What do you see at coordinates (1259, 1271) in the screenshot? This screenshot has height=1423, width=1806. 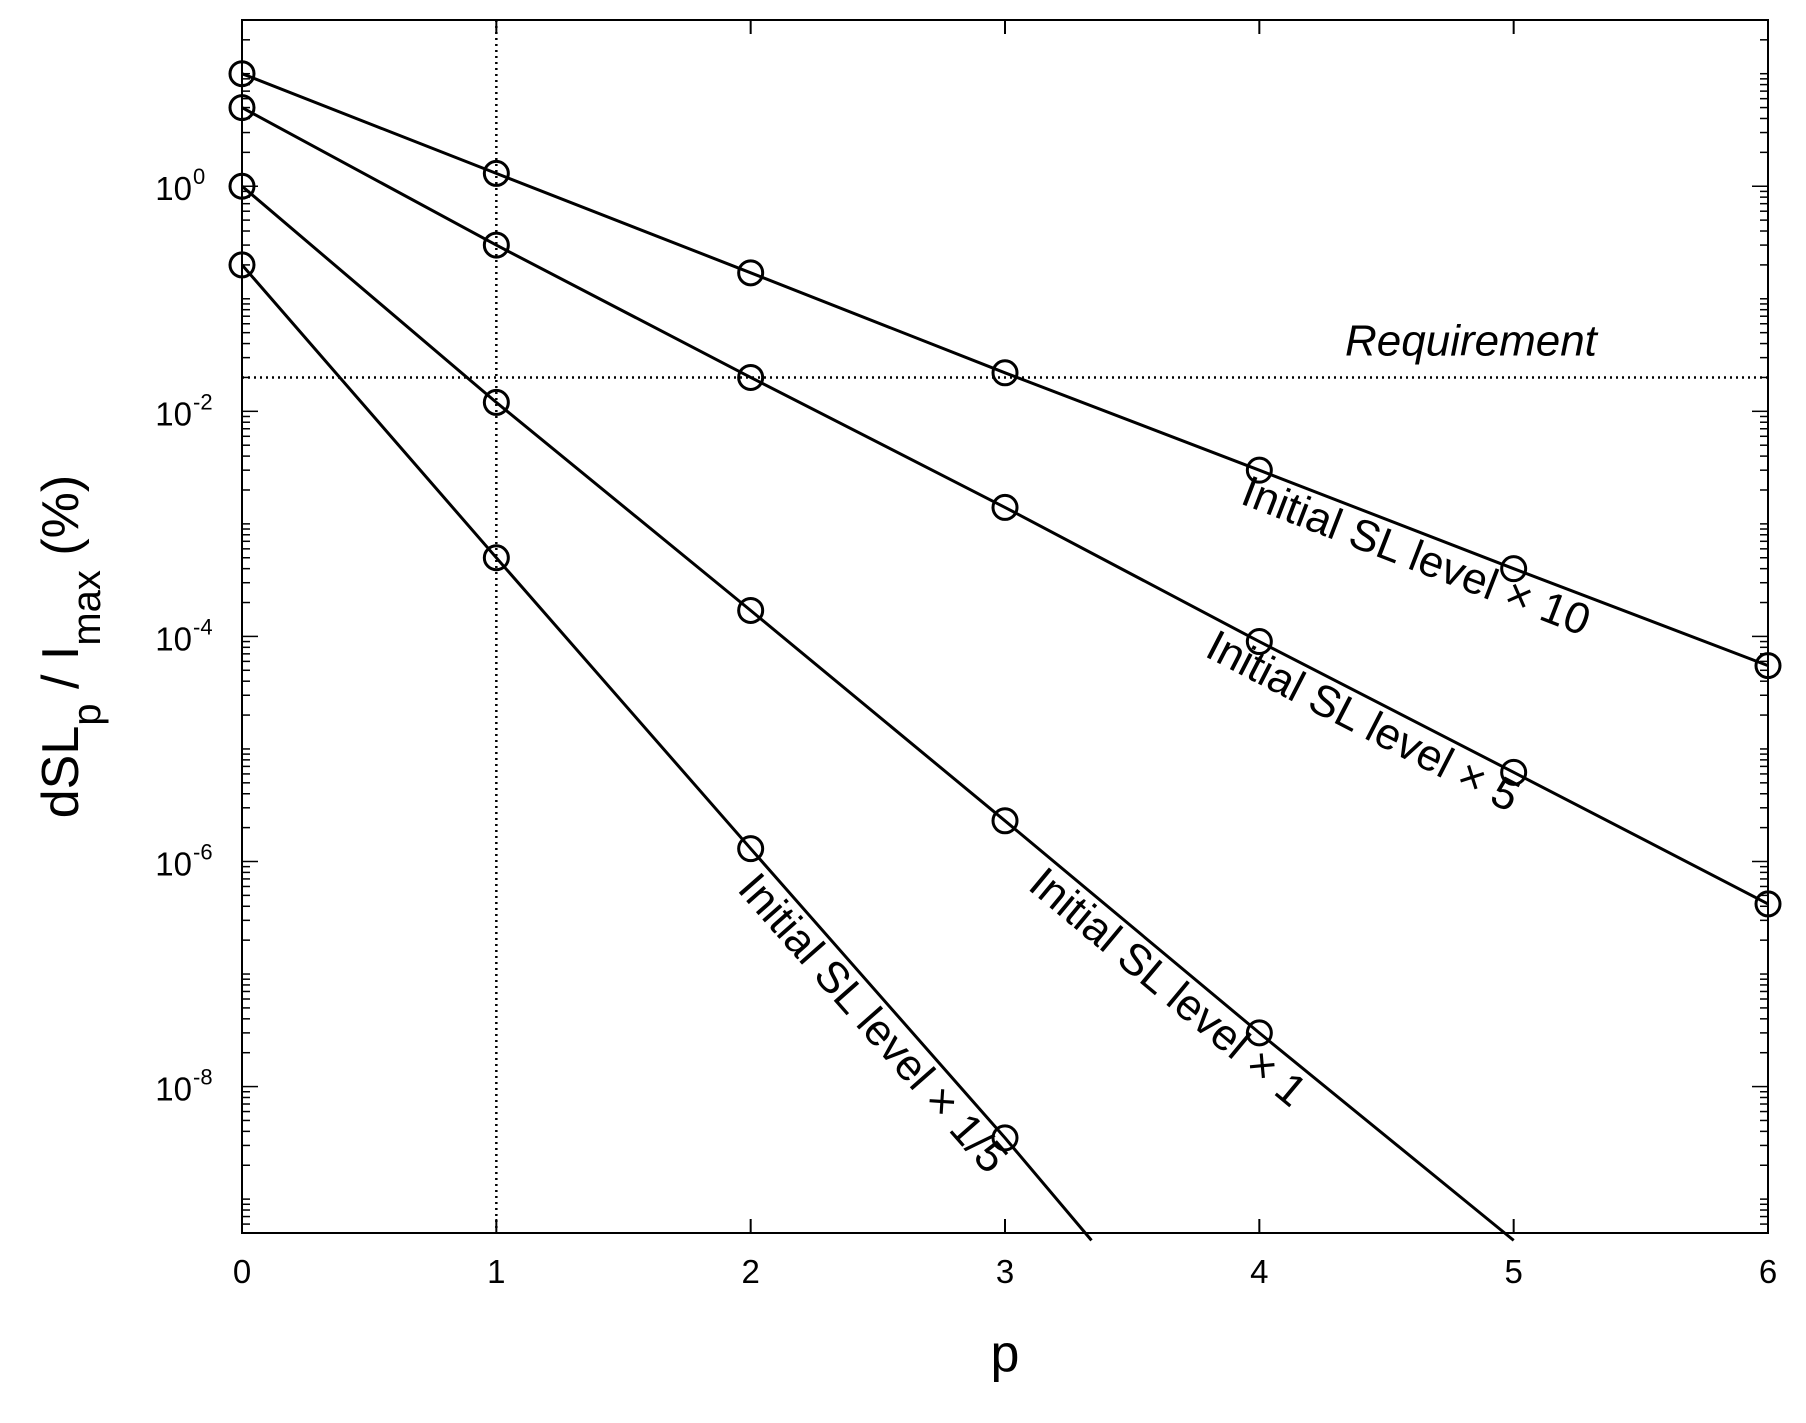 I see `x-tick-label: 4` at bounding box center [1259, 1271].